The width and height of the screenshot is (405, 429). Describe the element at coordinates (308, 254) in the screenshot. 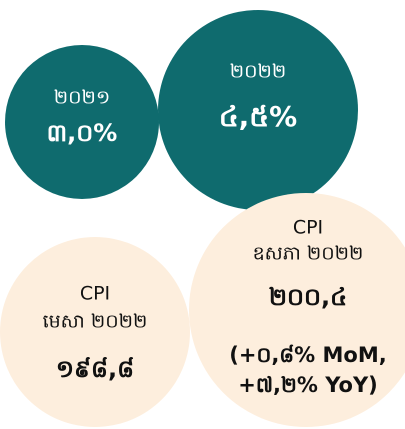

I see `period: ឧសភា ២០២២` at that location.